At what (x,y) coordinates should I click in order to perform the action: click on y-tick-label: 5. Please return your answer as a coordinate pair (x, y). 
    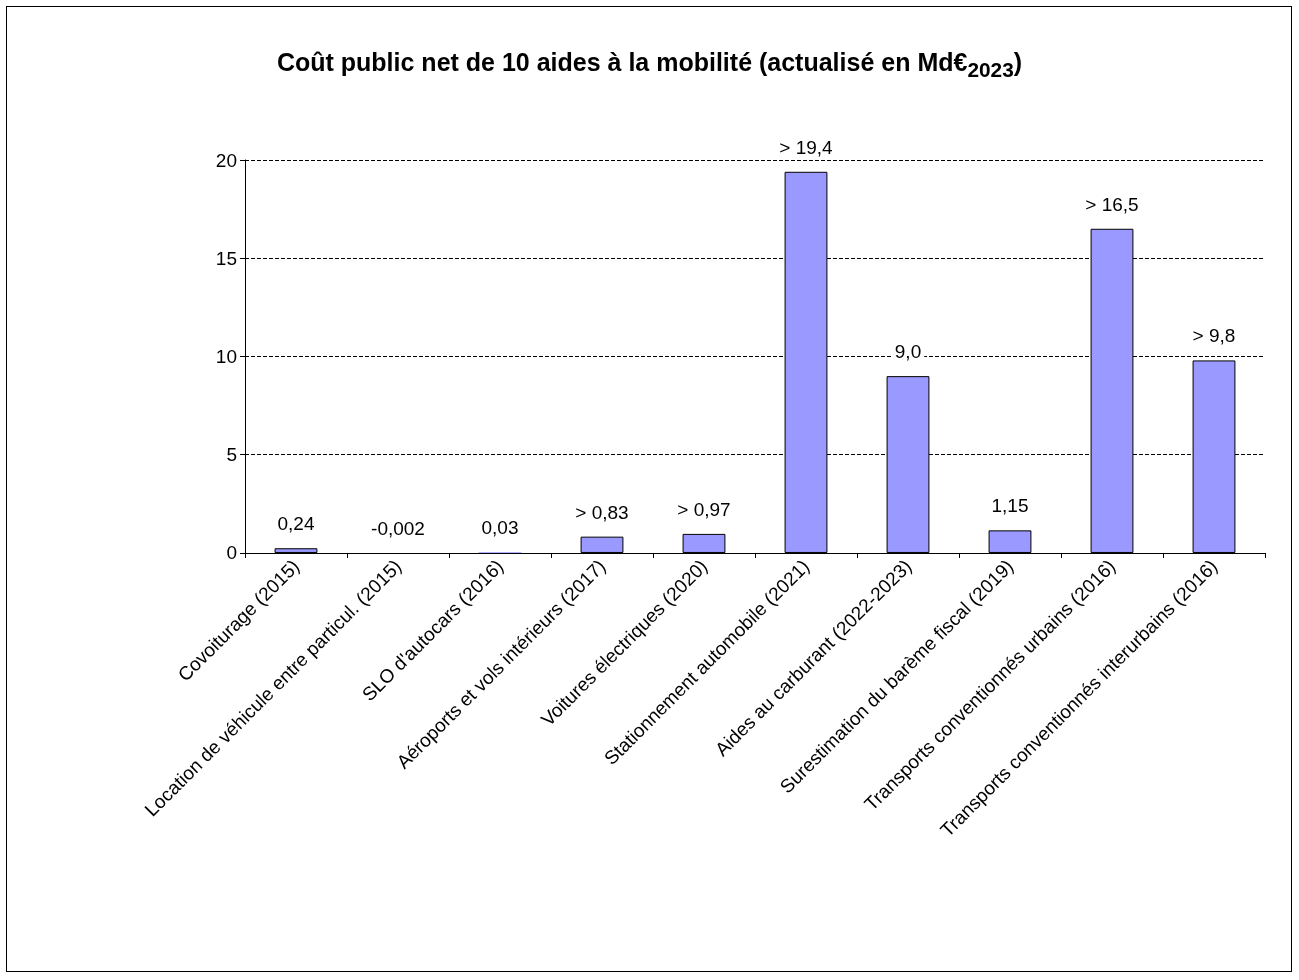
    Looking at the image, I should click on (231, 455).